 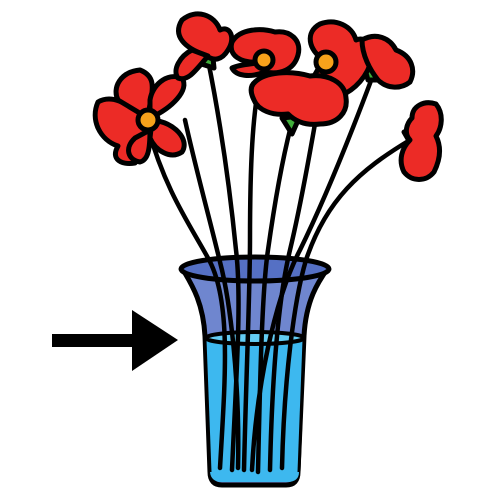 I want to click on arrow-right-icon, so click(x=115, y=340).